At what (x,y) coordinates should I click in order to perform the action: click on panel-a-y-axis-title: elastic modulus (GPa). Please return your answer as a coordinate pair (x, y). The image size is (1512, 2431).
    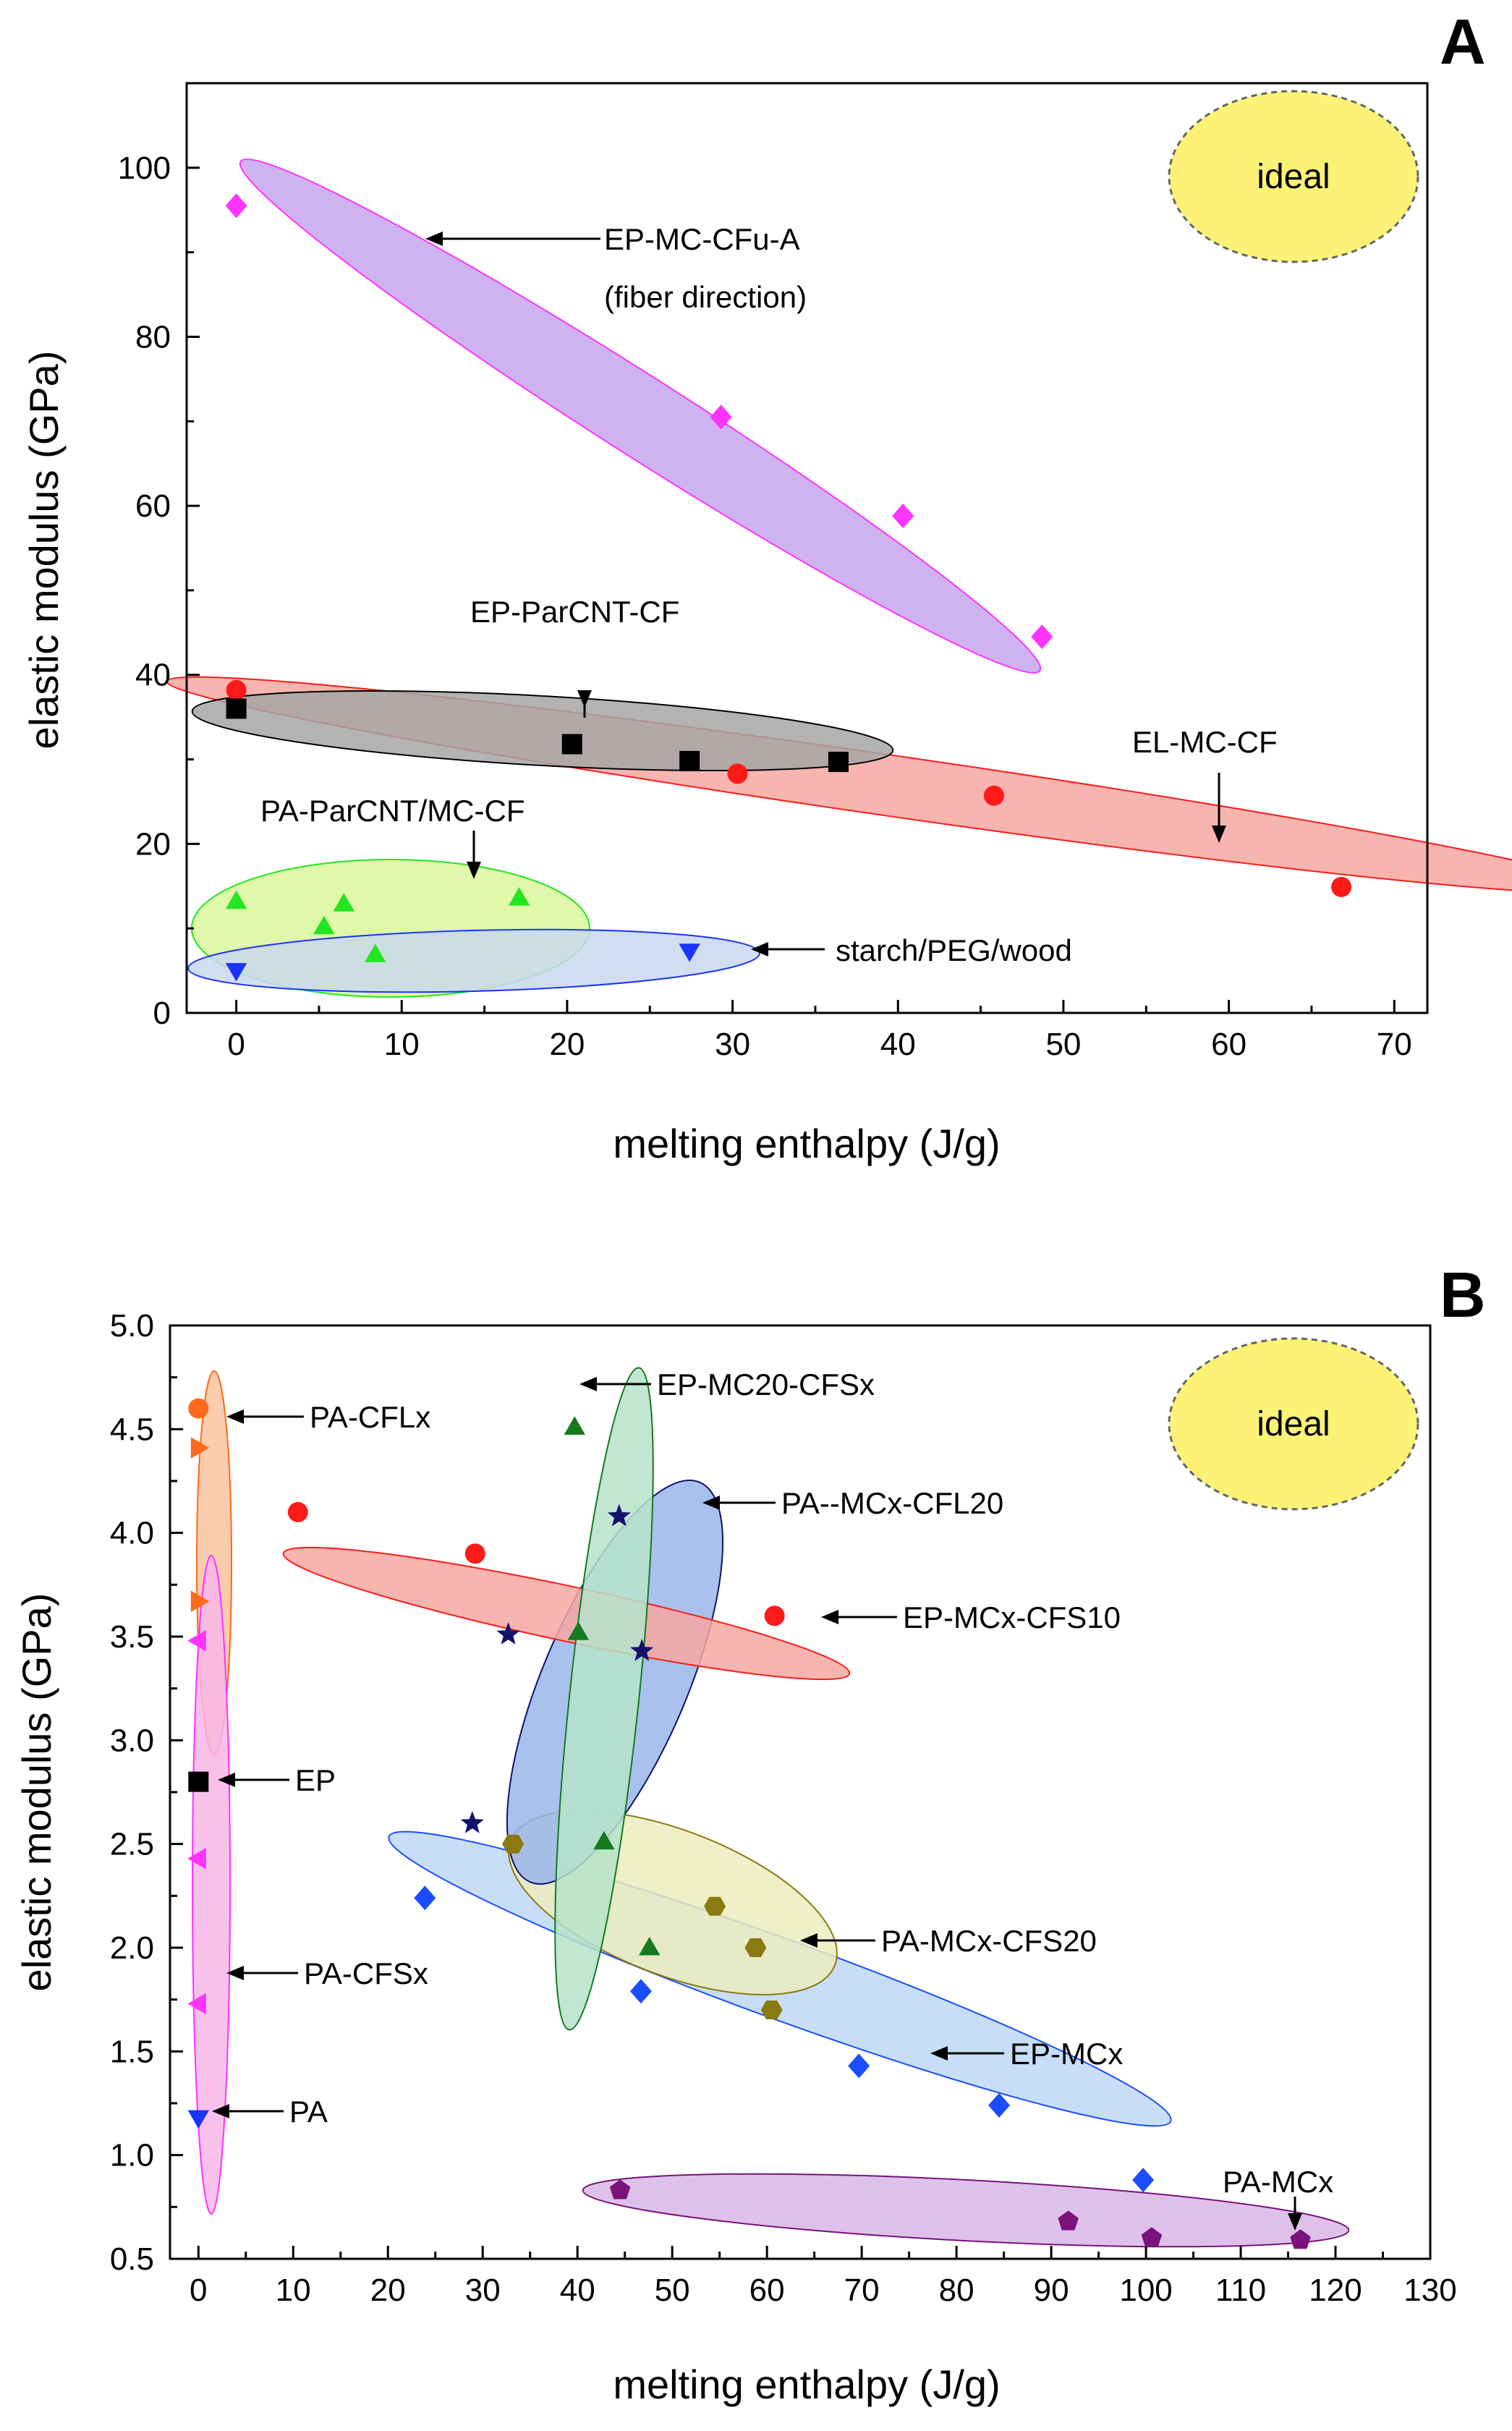
    Looking at the image, I should click on (44, 550).